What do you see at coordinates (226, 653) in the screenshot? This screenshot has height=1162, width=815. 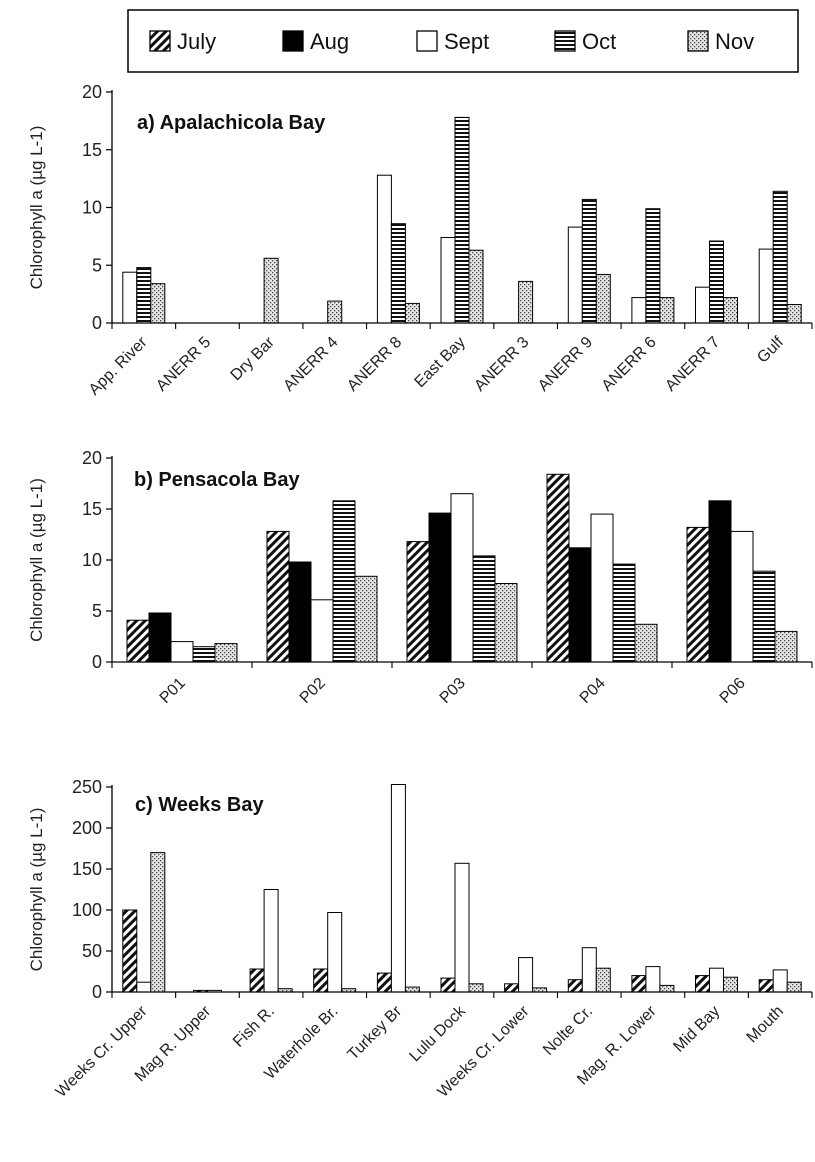 I see `bar-nov-p01` at bounding box center [226, 653].